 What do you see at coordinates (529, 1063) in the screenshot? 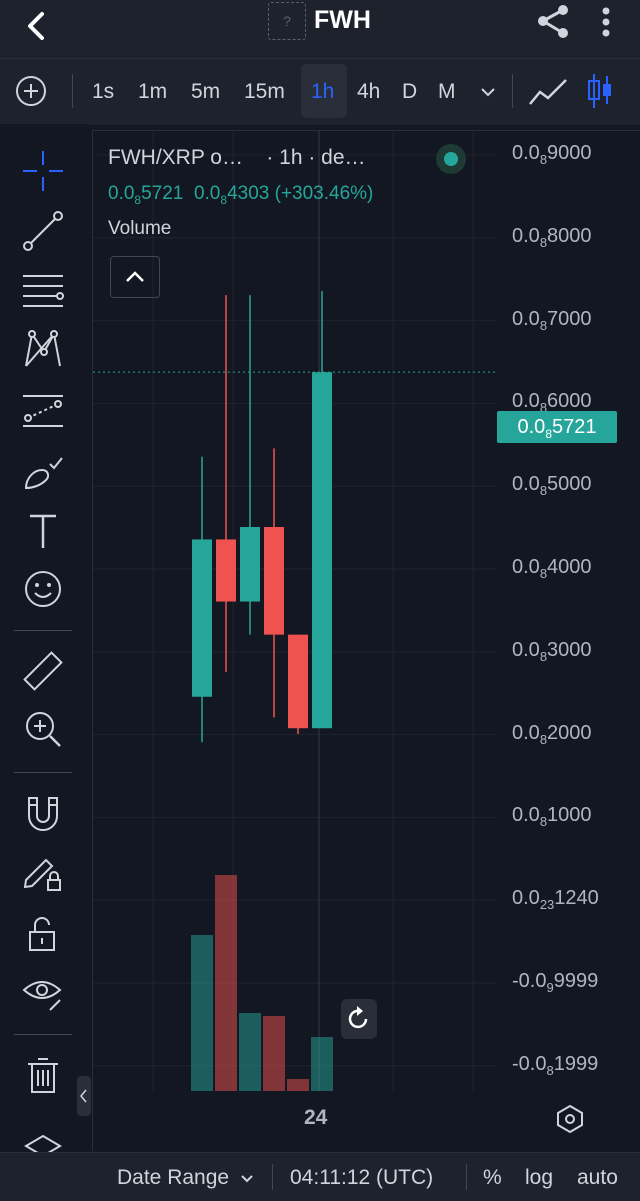
I see `price-axis-label-pre: -0.0` at bounding box center [529, 1063].